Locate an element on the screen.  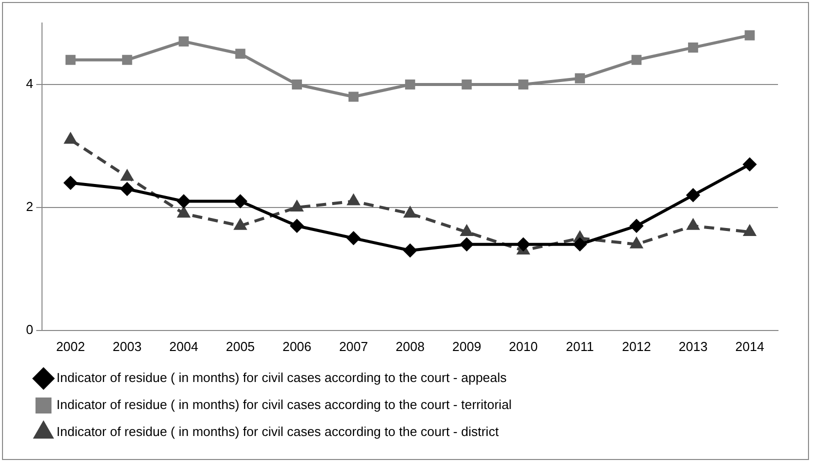
x-tick-label: 2006 is located at coordinates (297, 346).